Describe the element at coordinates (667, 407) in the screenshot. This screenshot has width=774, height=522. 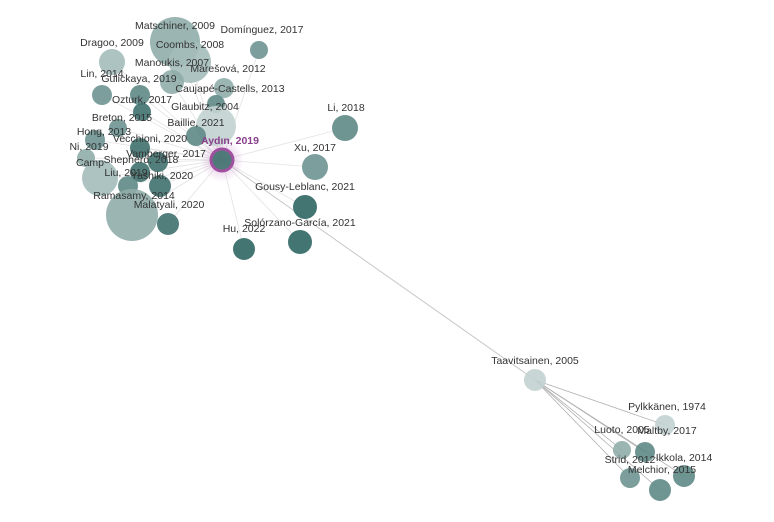
I see `paper-label: Pylkkänen, 1974` at that location.